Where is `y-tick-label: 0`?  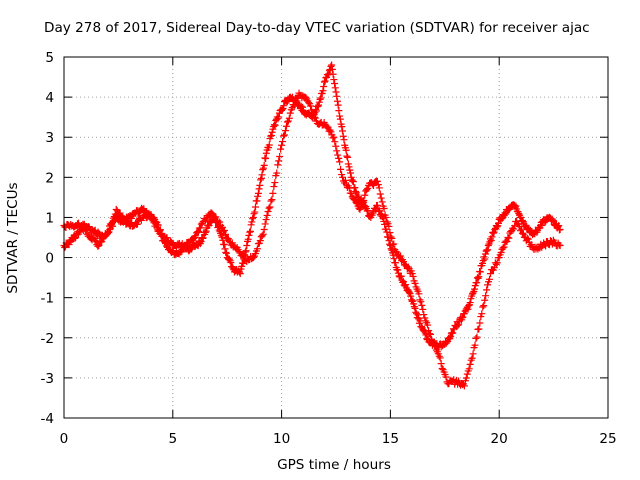 y-tick-label: 0 is located at coordinates (49, 259).